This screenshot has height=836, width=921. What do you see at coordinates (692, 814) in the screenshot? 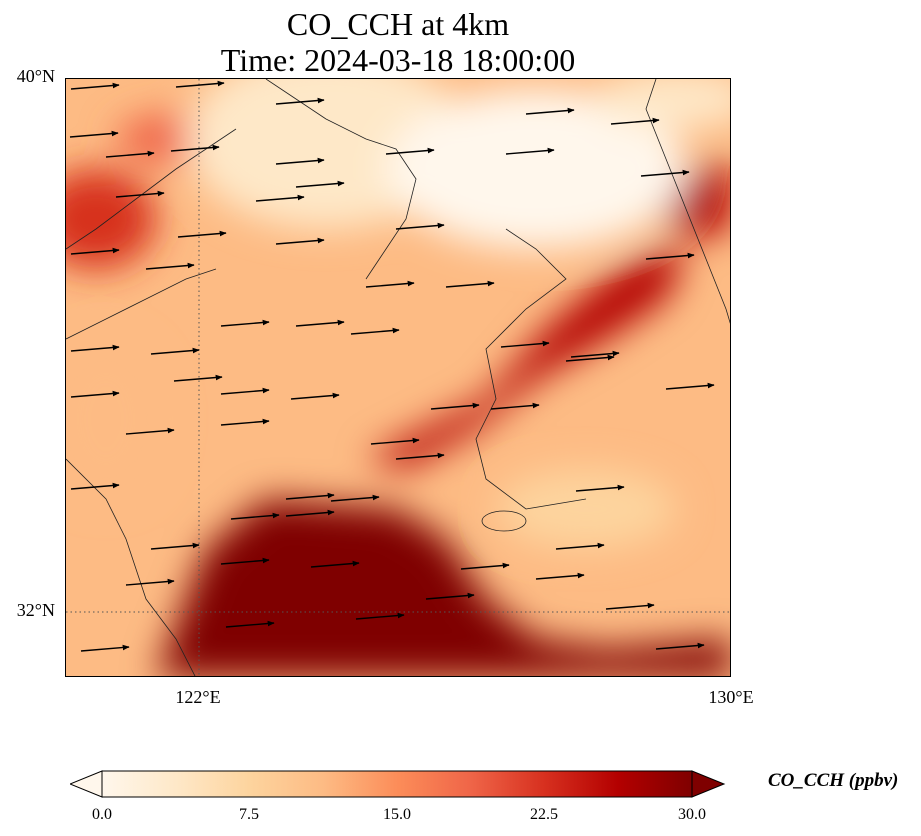
I see `colorbar-tick-30: 30.0` at bounding box center [692, 814].